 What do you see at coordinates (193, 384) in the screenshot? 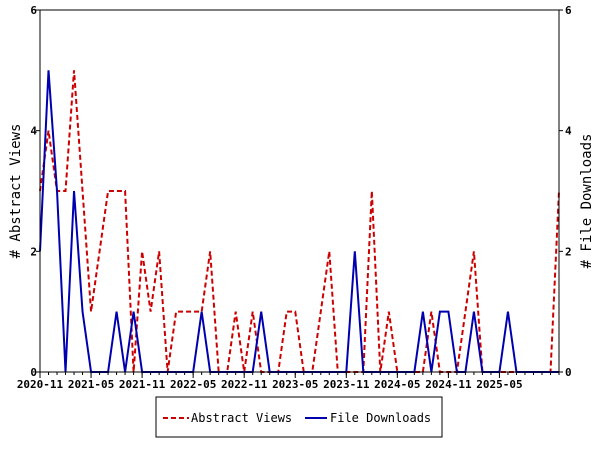
I see `x-tick-label: 2022-05` at bounding box center [193, 384].